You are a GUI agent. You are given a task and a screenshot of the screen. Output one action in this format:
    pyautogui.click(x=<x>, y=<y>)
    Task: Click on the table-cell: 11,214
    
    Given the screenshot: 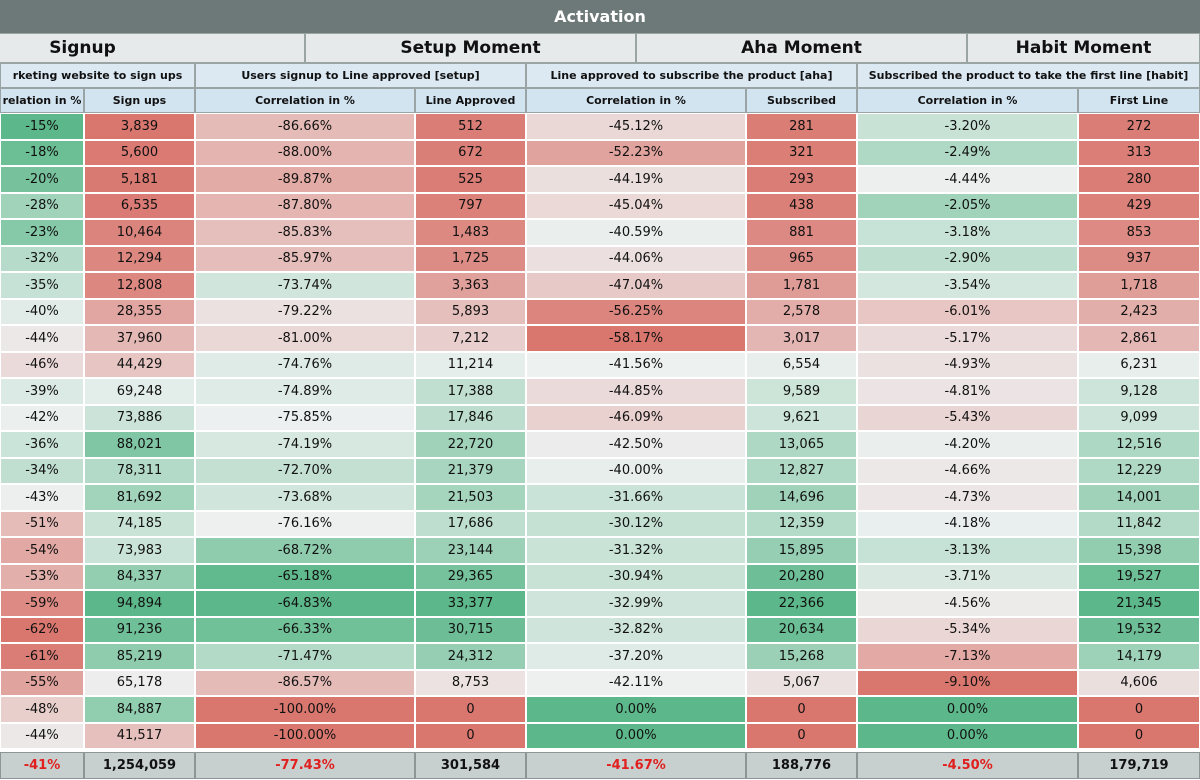 What is the action you would take?
    pyautogui.click(x=470, y=364)
    